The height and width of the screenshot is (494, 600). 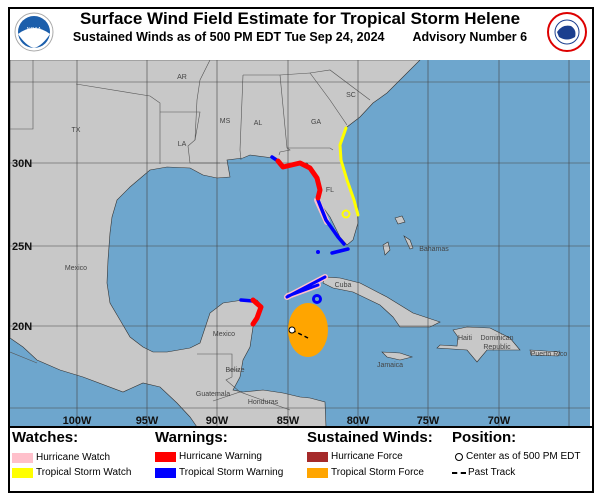 I want to click on label-honduras: Honduras, so click(x=263, y=402).